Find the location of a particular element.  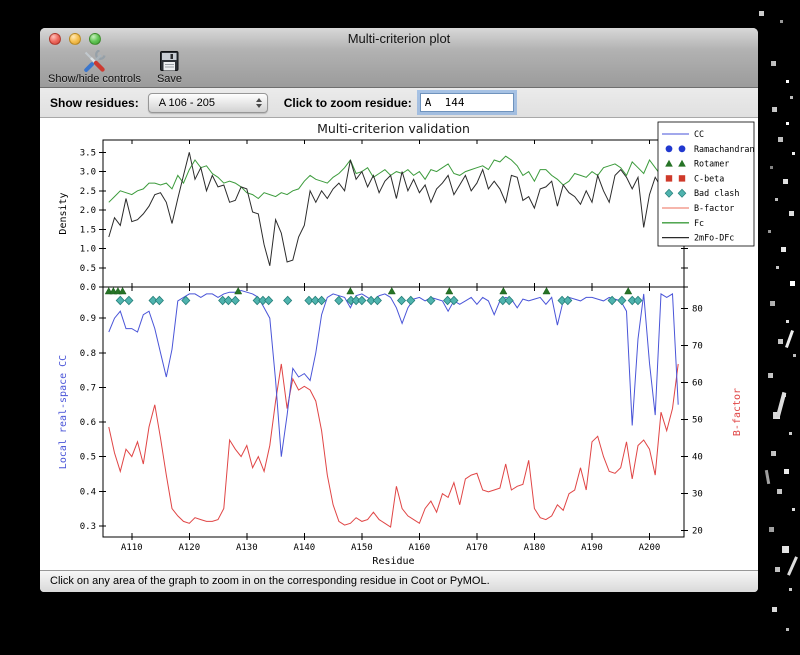

svg-text: 70 is located at coordinates (697, 347).